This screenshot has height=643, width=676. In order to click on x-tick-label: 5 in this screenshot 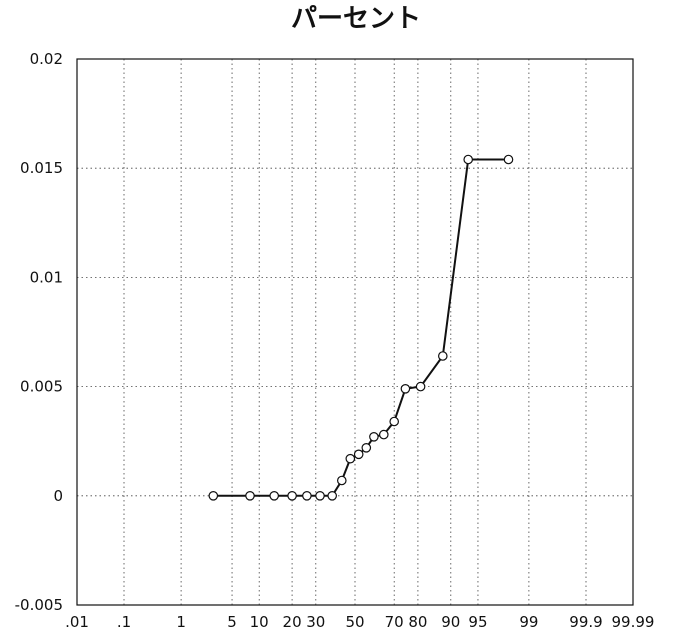, I will do `click(232, 622)`.